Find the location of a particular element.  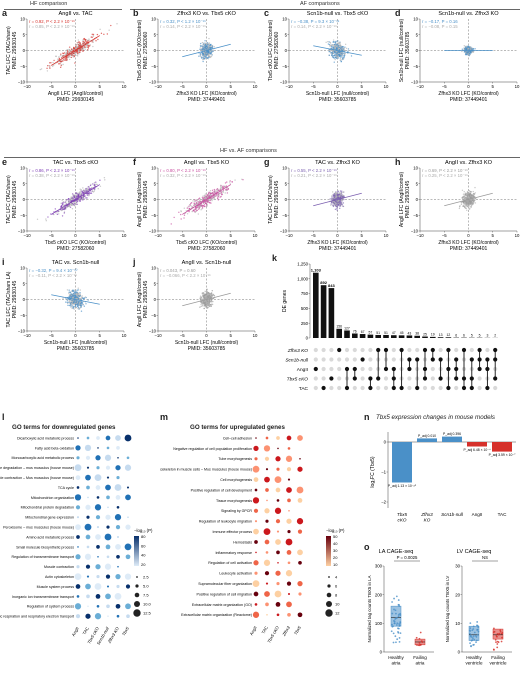

stat-gray: r = −0.066, P < 2.2 × 10⁻¹⁶ is located at coordinates (185, 275).